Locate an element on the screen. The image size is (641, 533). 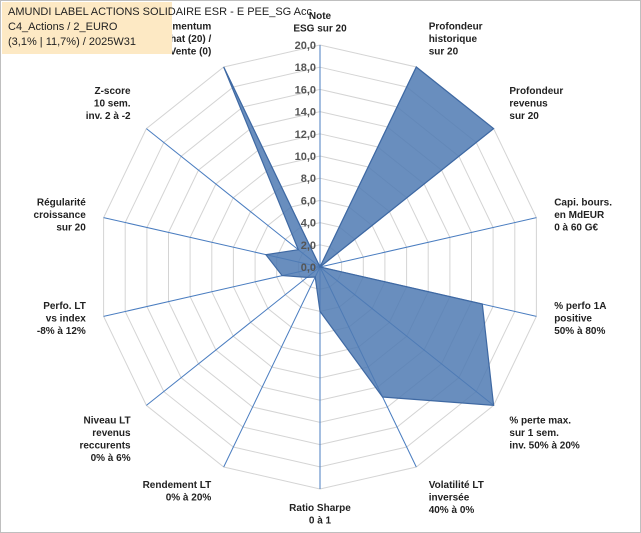
axis-label-line: historique is located at coordinates (453, 39).